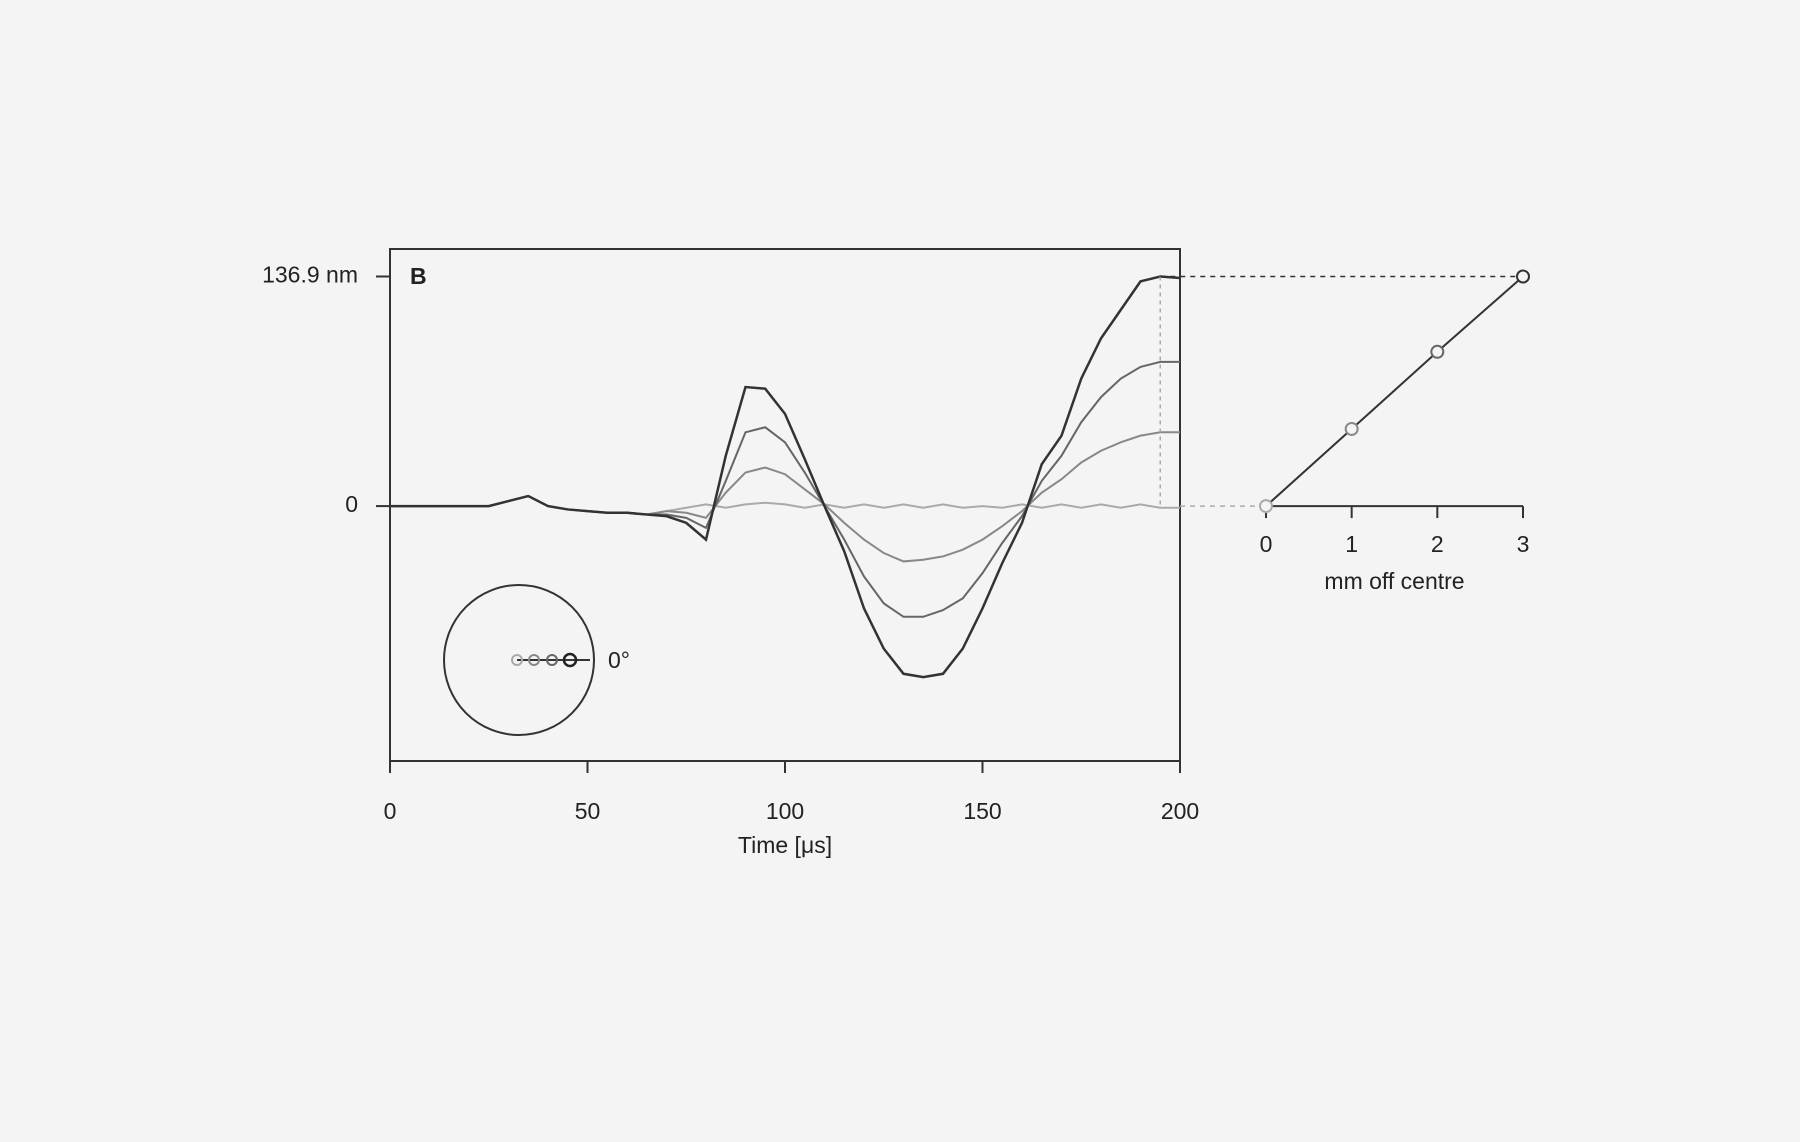  What do you see at coordinates (351, 504) in the screenshot?
I see `y-tick-label: 0` at bounding box center [351, 504].